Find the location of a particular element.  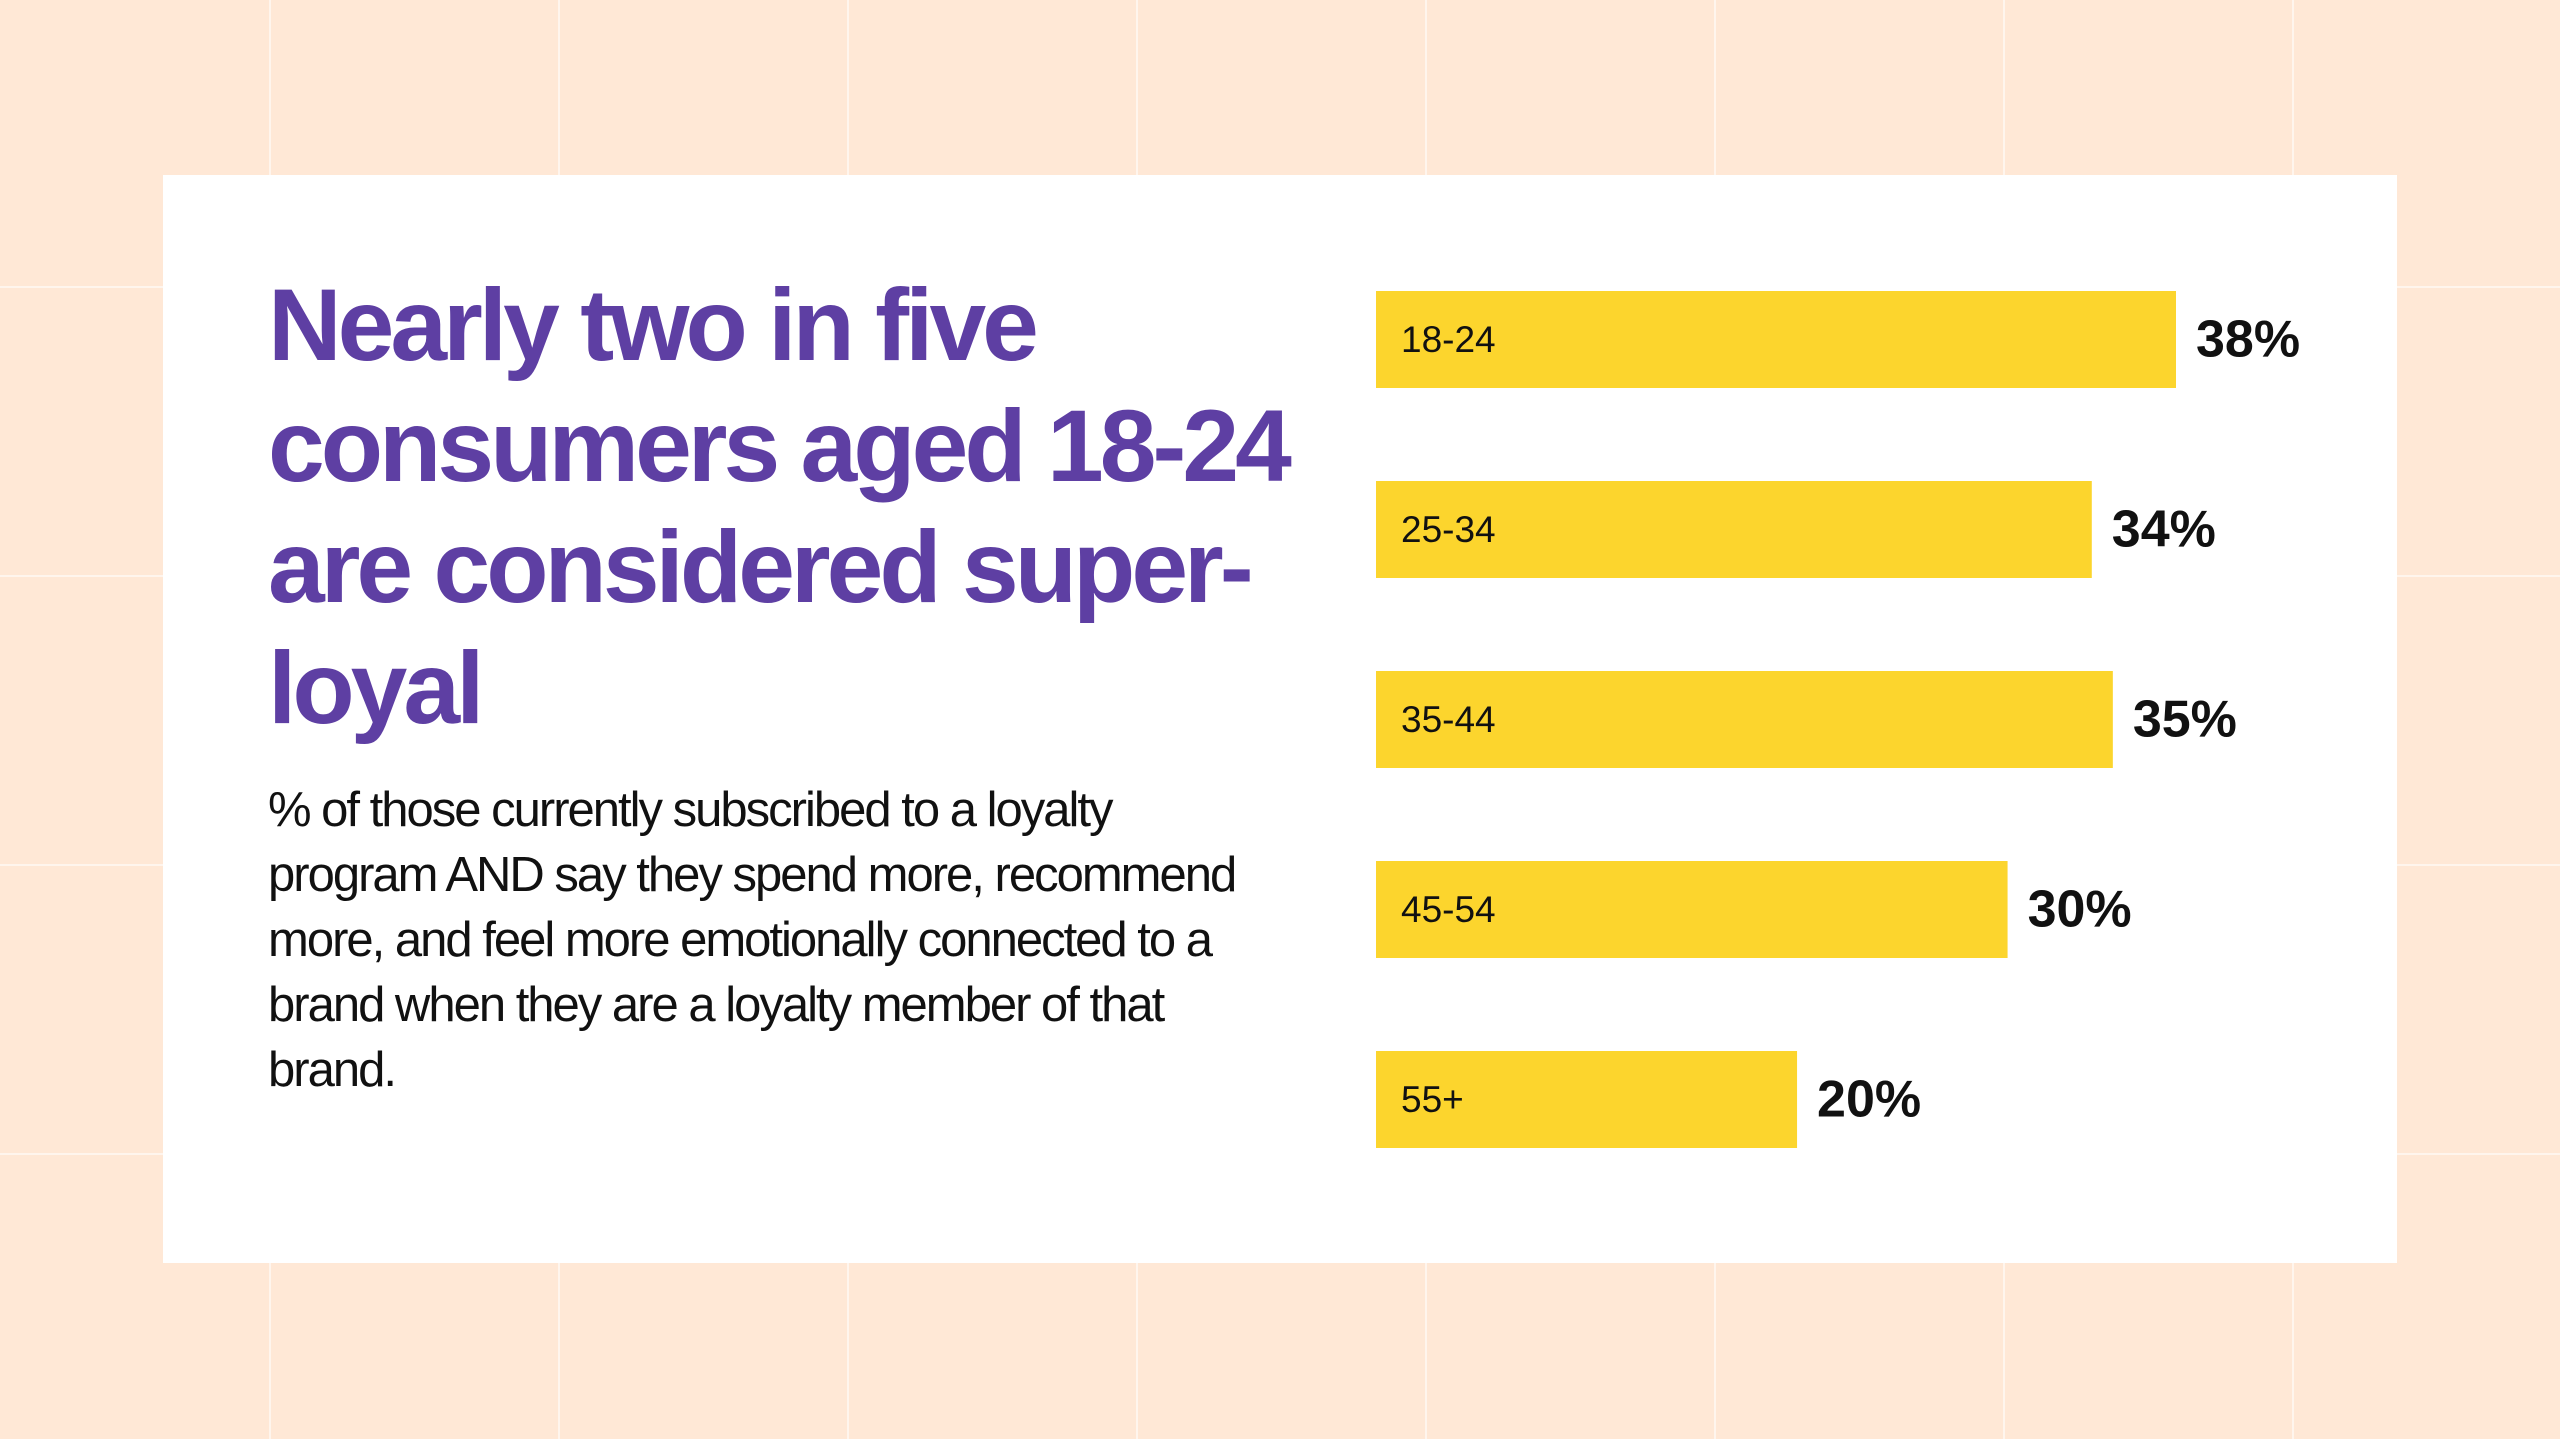

category-label-55+: 55+ is located at coordinates (1432, 1099).